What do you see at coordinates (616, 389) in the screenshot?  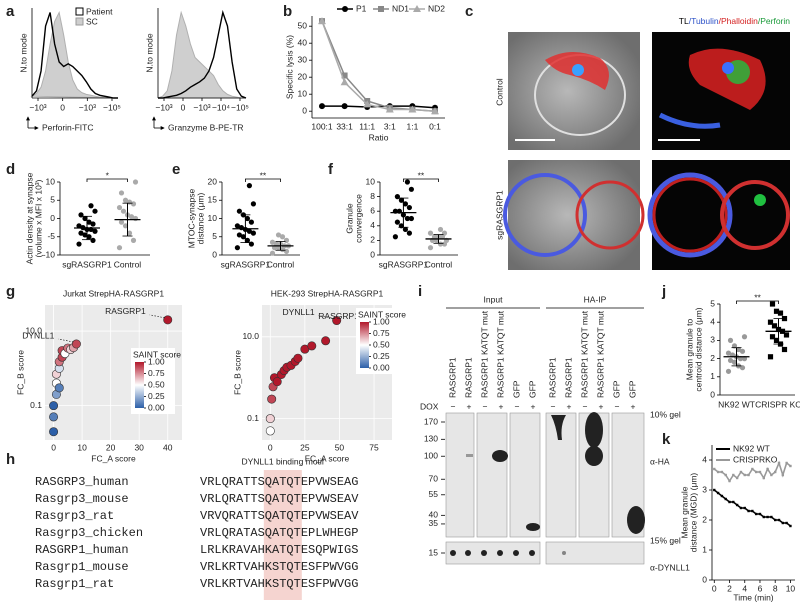 I see `lane-label: GFP` at bounding box center [616, 389].